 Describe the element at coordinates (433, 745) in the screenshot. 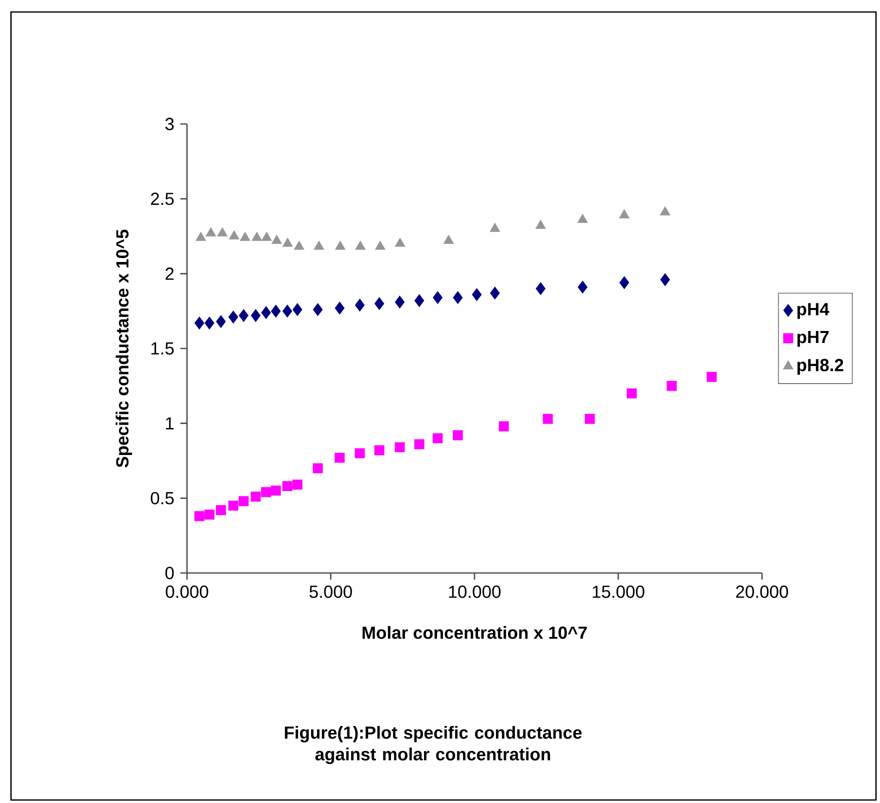

I see `text: Figure(1):Plot specific conductance against molar concentration` at that location.